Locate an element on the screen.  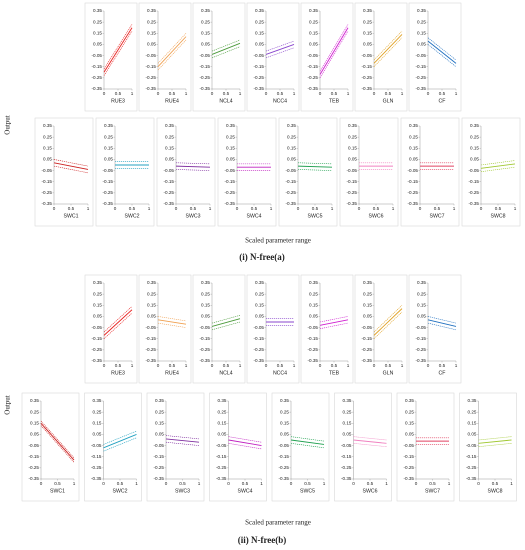
panel-title: SWC1 is located at coordinates (57, 491).